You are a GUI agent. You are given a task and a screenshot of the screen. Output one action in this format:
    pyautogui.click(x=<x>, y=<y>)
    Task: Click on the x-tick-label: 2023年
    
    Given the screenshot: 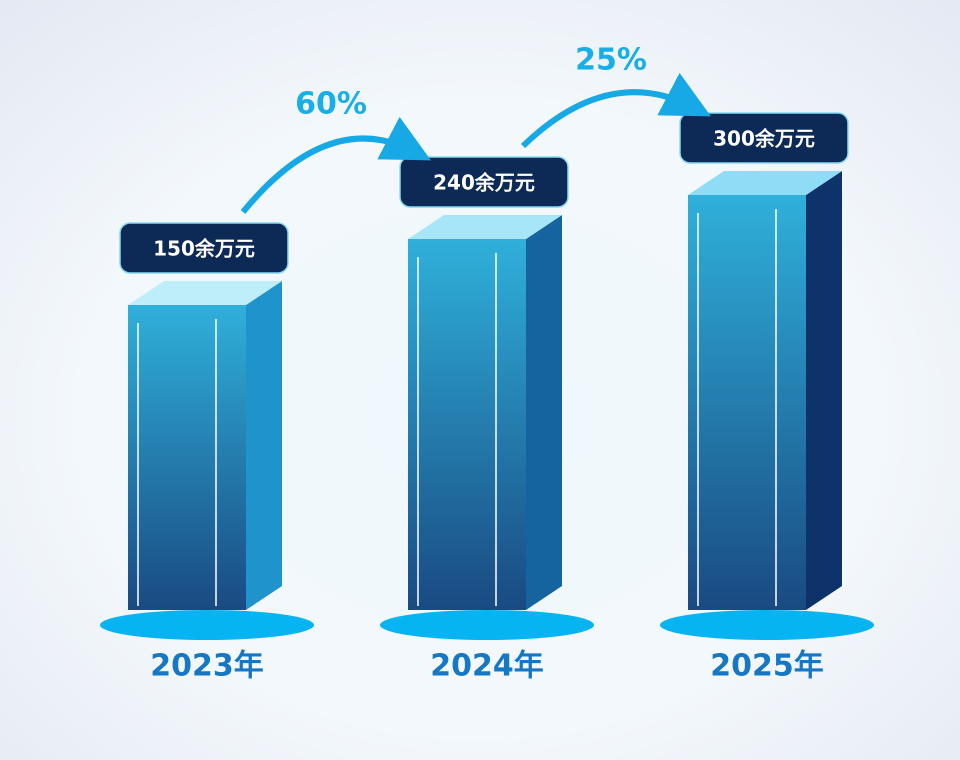 What is the action you would take?
    pyautogui.click(x=207, y=666)
    